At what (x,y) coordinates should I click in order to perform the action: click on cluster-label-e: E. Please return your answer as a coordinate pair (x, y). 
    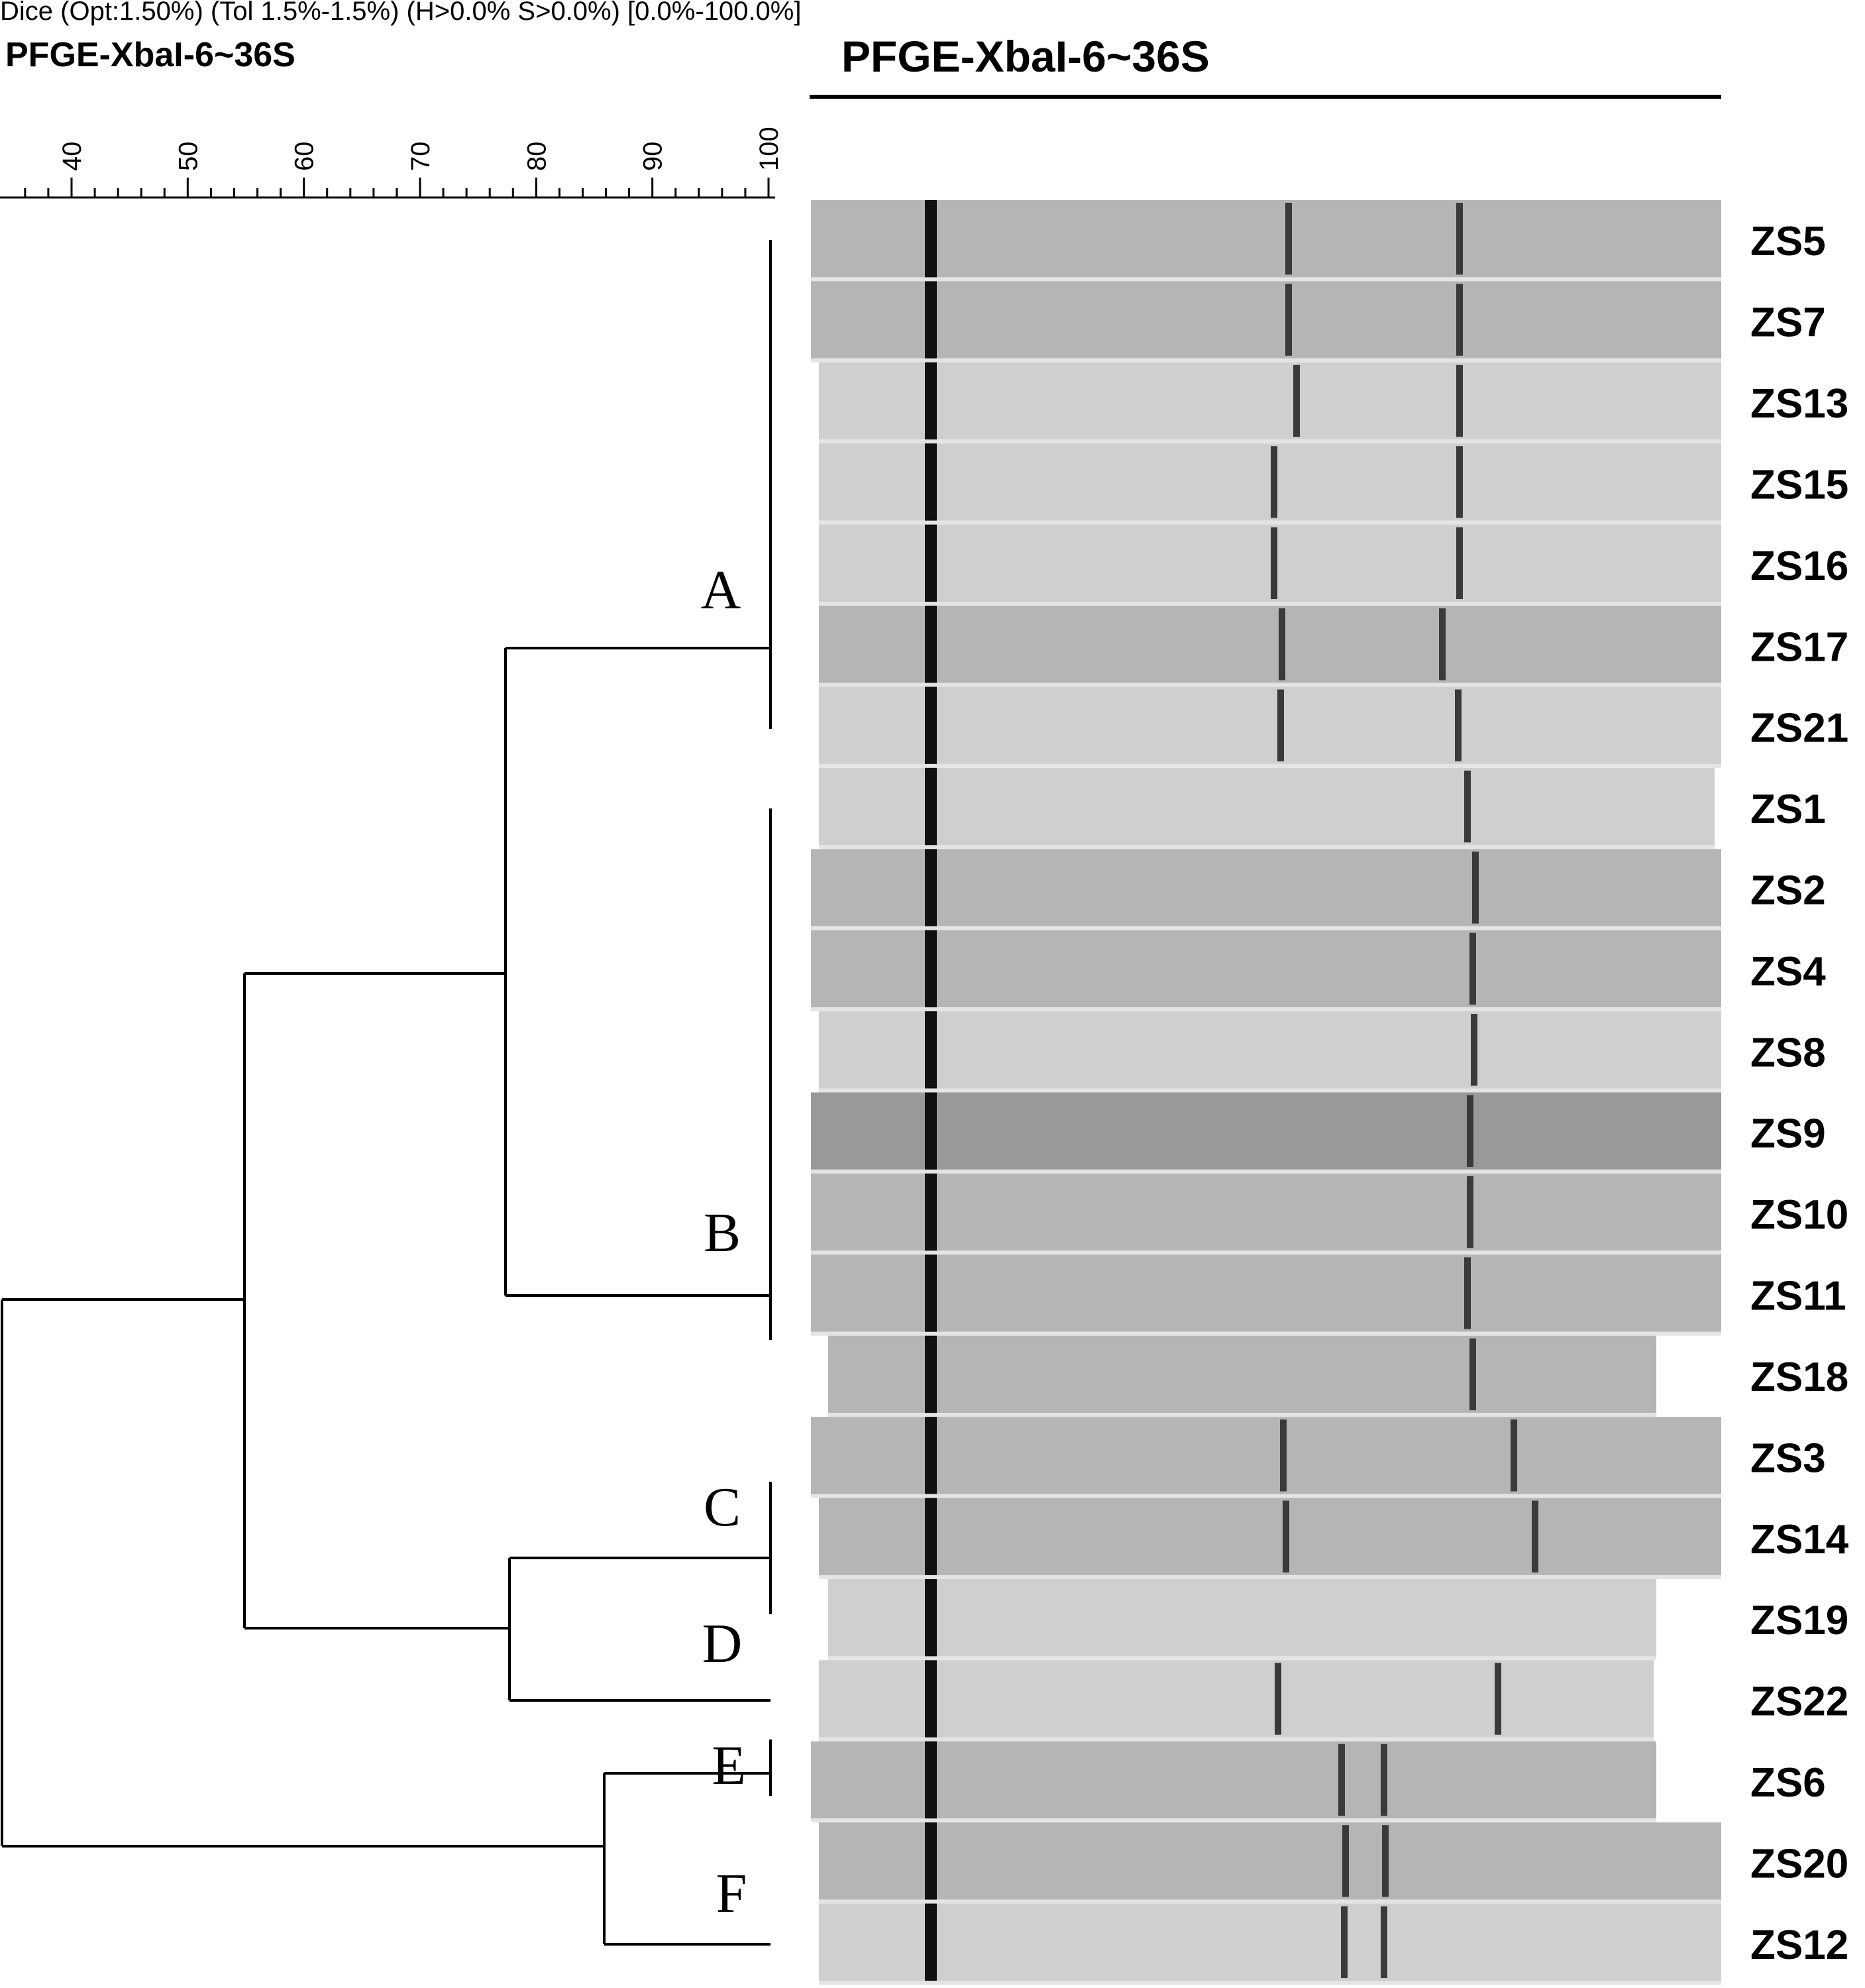
    Looking at the image, I should click on (728, 1765).